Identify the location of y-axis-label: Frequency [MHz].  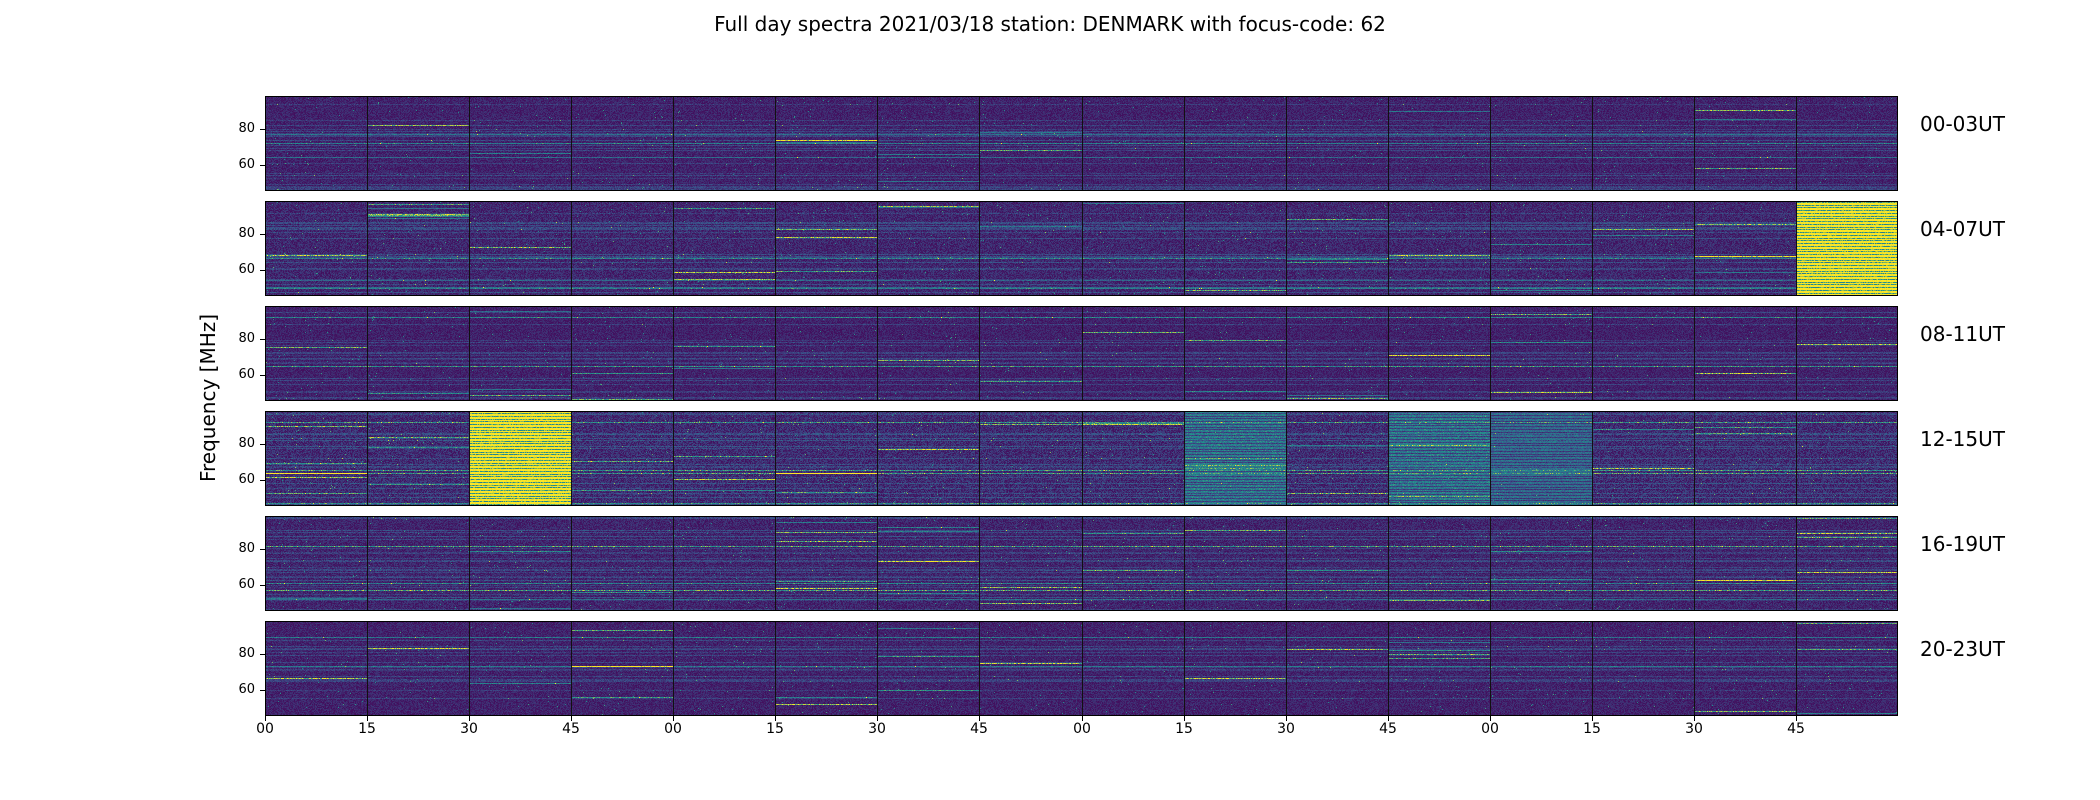
(208, 398).